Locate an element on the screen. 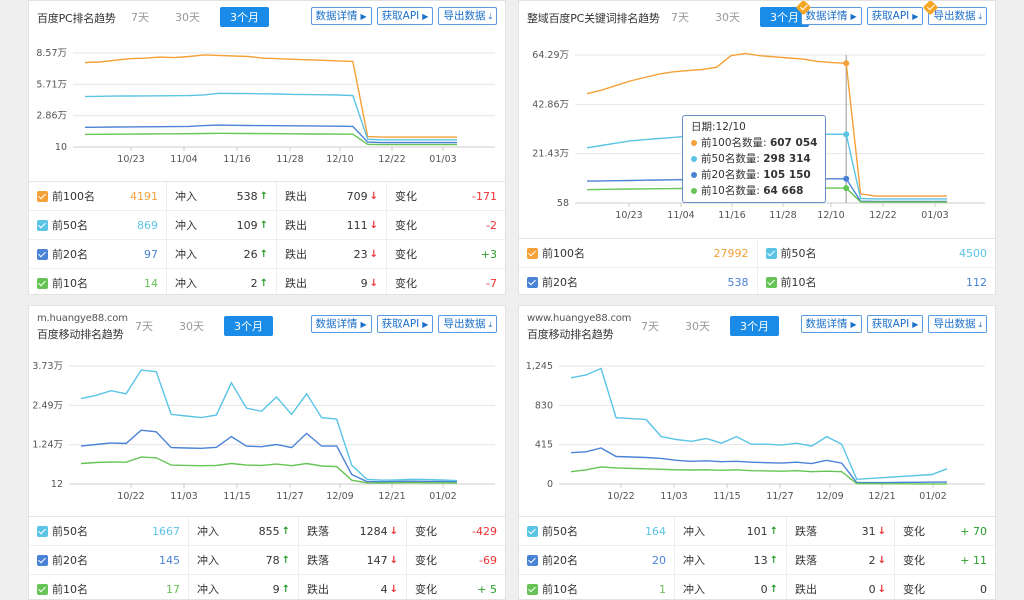 This screenshot has width=1024, height=600. stat-change-cell: 变化 +3 is located at coordinates (446, 254).